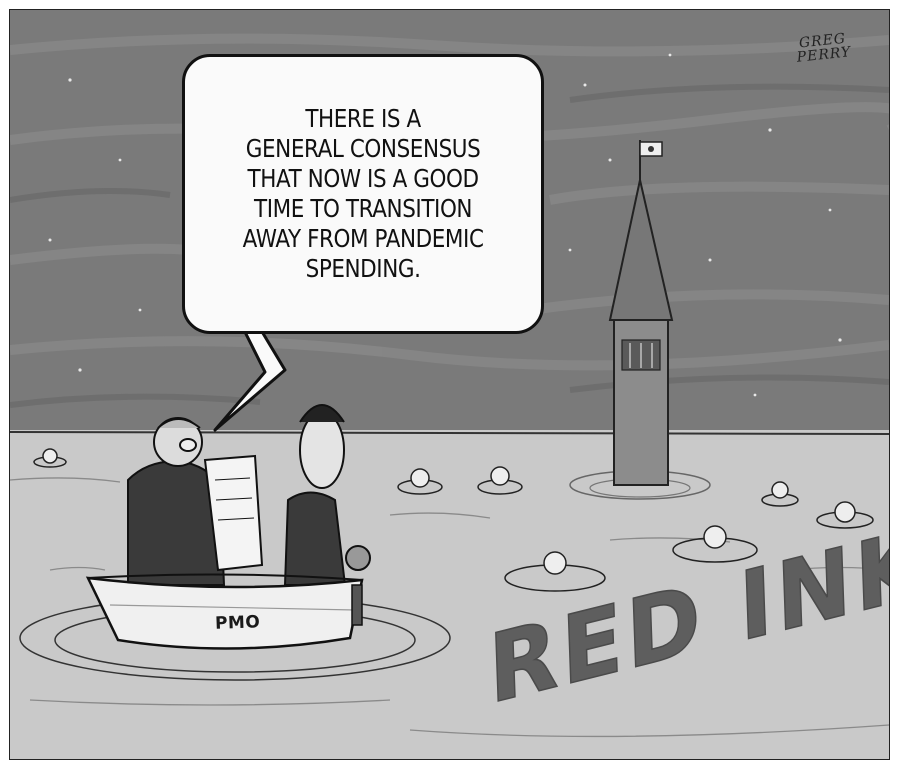 This screenshot has height=767, width=897. What do you see at coordinates (363, 148) in the screenshot?
I see `speech-line: GENERAL CONSENSUS` at bounding box center [363, 148].